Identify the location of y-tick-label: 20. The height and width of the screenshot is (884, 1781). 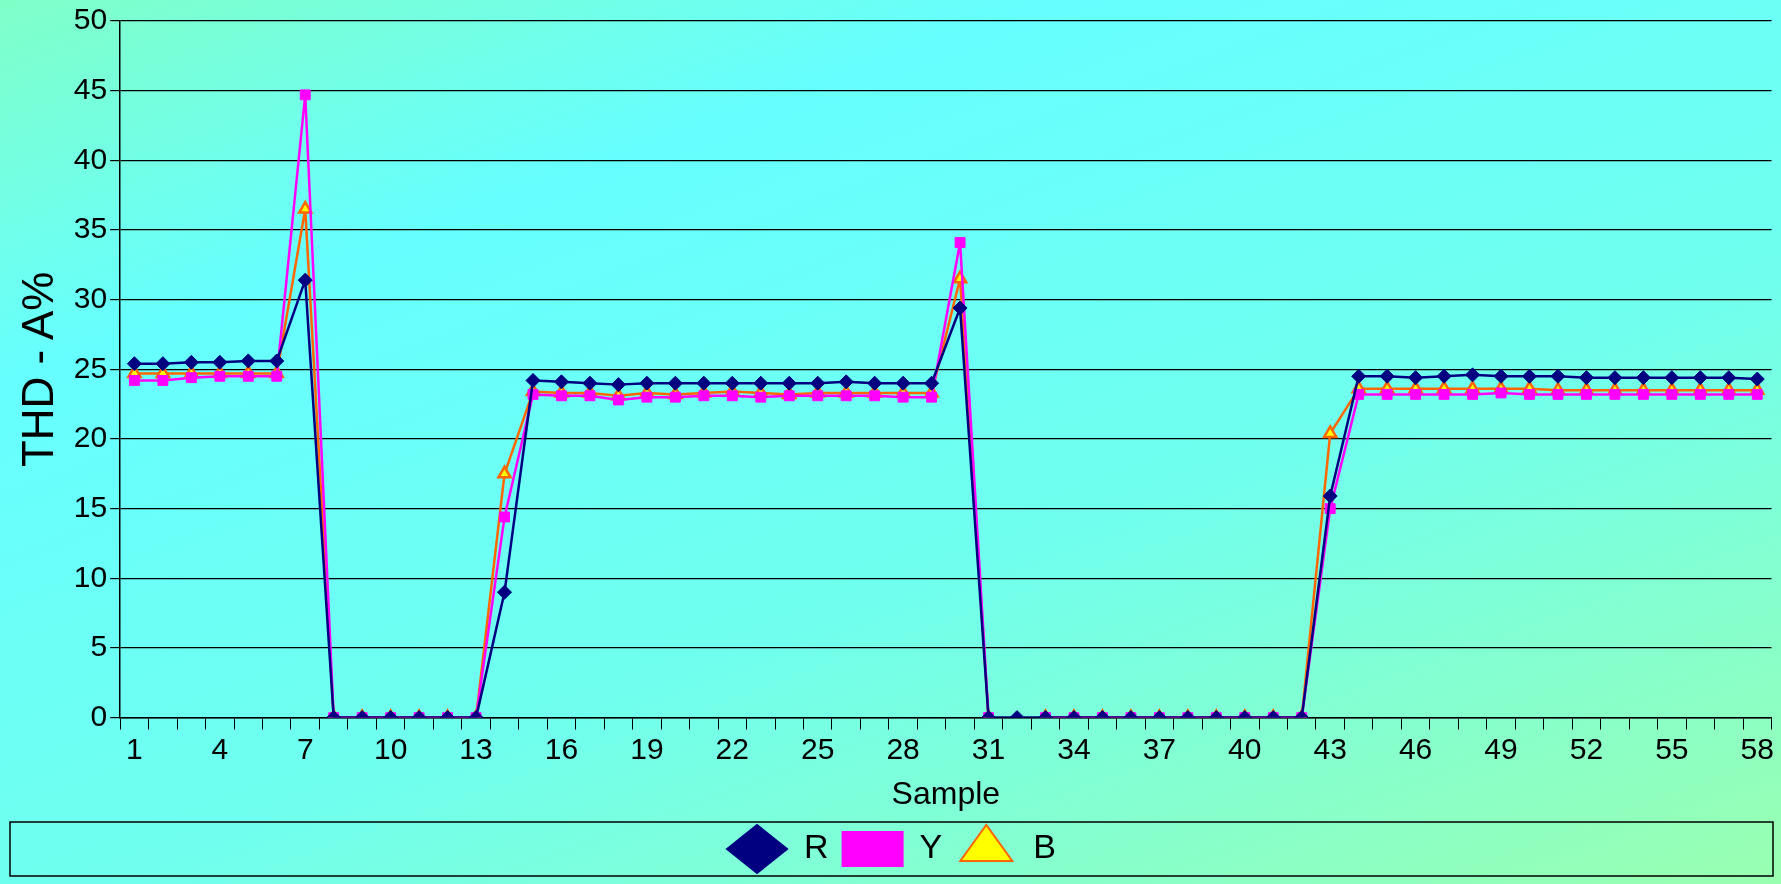
(90, 437).